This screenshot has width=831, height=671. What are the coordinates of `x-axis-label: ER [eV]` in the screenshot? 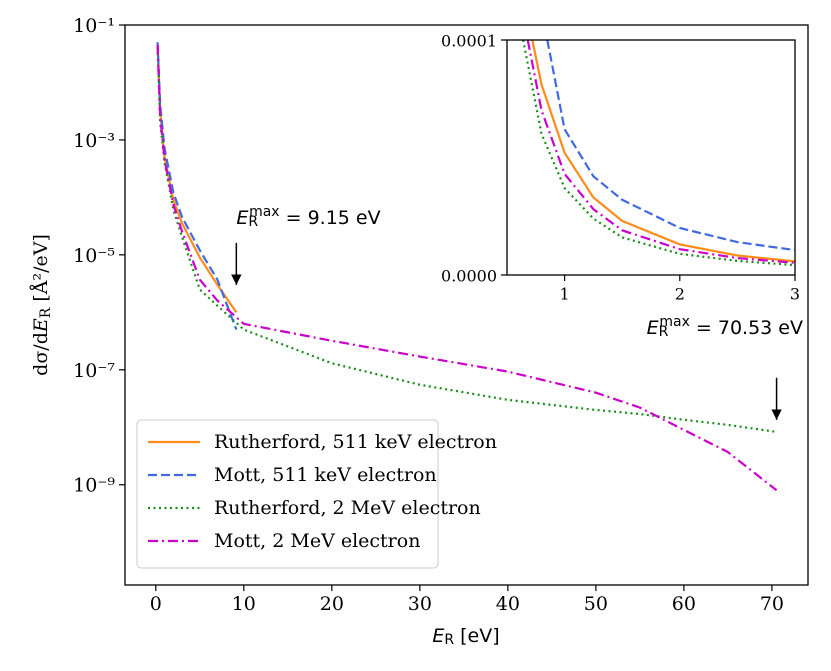 It's located at (465, 637).